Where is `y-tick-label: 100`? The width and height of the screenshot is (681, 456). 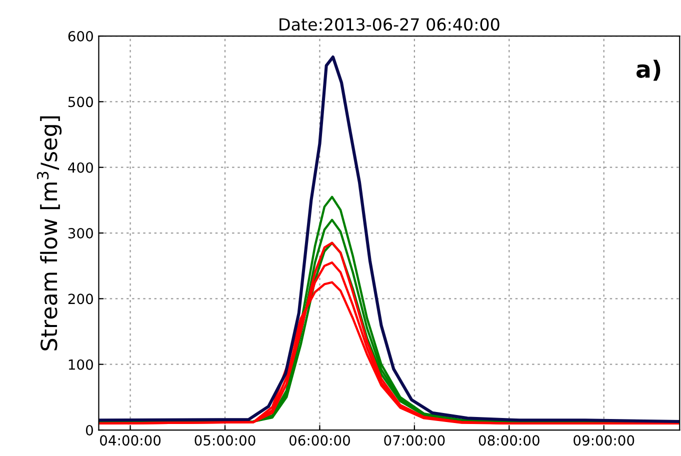
y-tick-label: 100 is located at coordinates (80, 364).